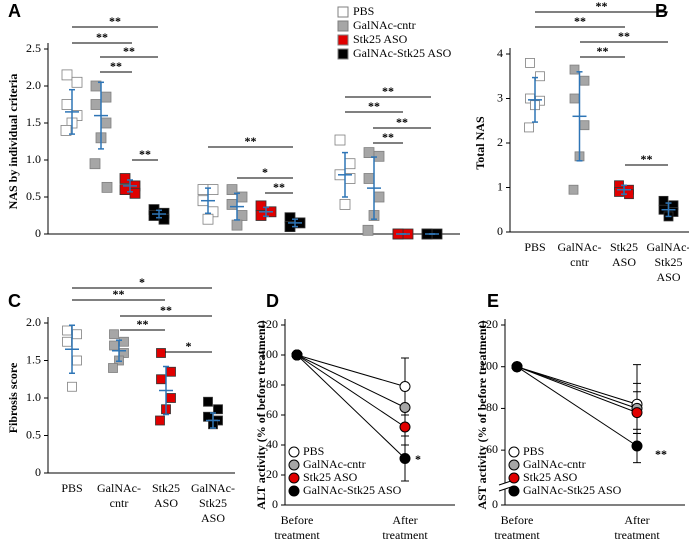 The image size is (689, 550). Describe the element at coordinates (482, 415) in the screenshot. I see `y-axis-label: AST activity (% of before treatment)` at that location.